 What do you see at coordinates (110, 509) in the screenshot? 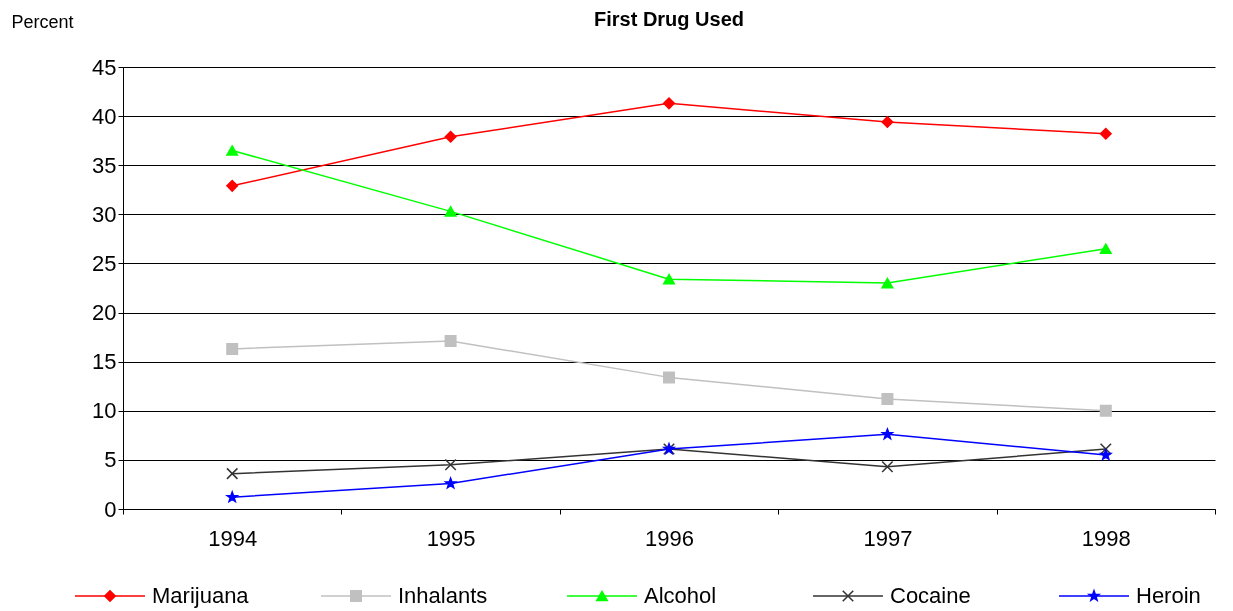
I see `y-tick-label: 0` at bounding box center [110, 509].